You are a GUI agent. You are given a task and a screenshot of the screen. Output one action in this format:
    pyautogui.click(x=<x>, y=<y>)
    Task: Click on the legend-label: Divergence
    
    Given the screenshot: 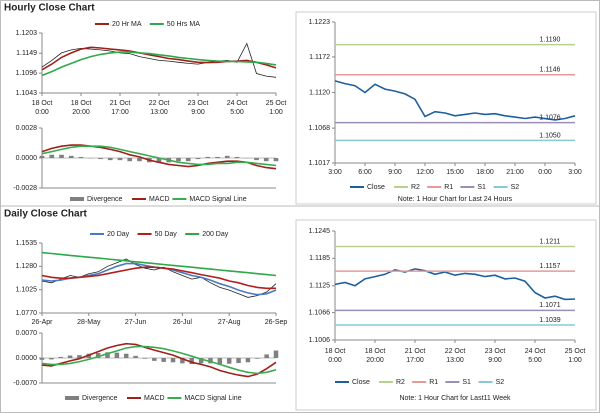 What is the action you would take?
    pyautogui.click(x=100, y=398)
    